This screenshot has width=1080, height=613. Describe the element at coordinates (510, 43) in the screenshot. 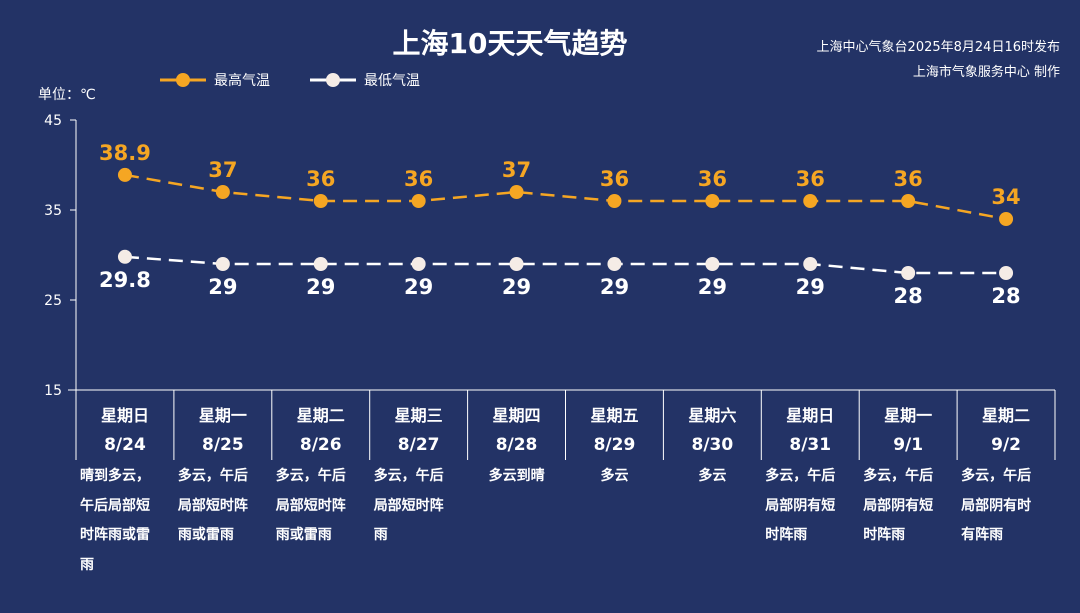

I see `chart-title: 上海10天天气趋势` at that location.